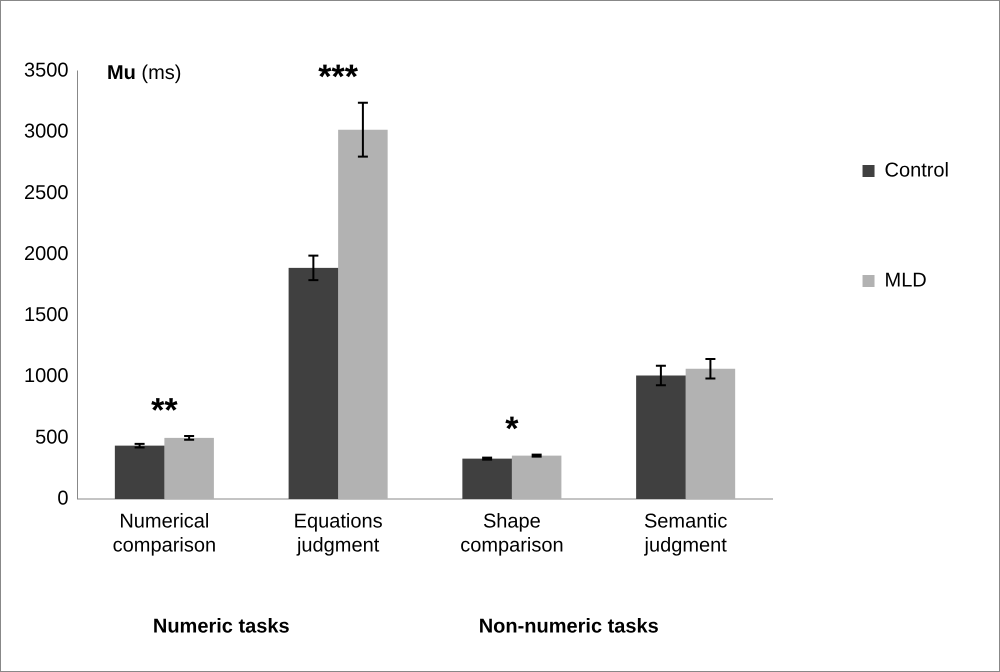  What do you see at coordinates (144, 73) in the screenshot?
I see `y-axis-title: Mu (ms)` at bounding box center [144, 73].